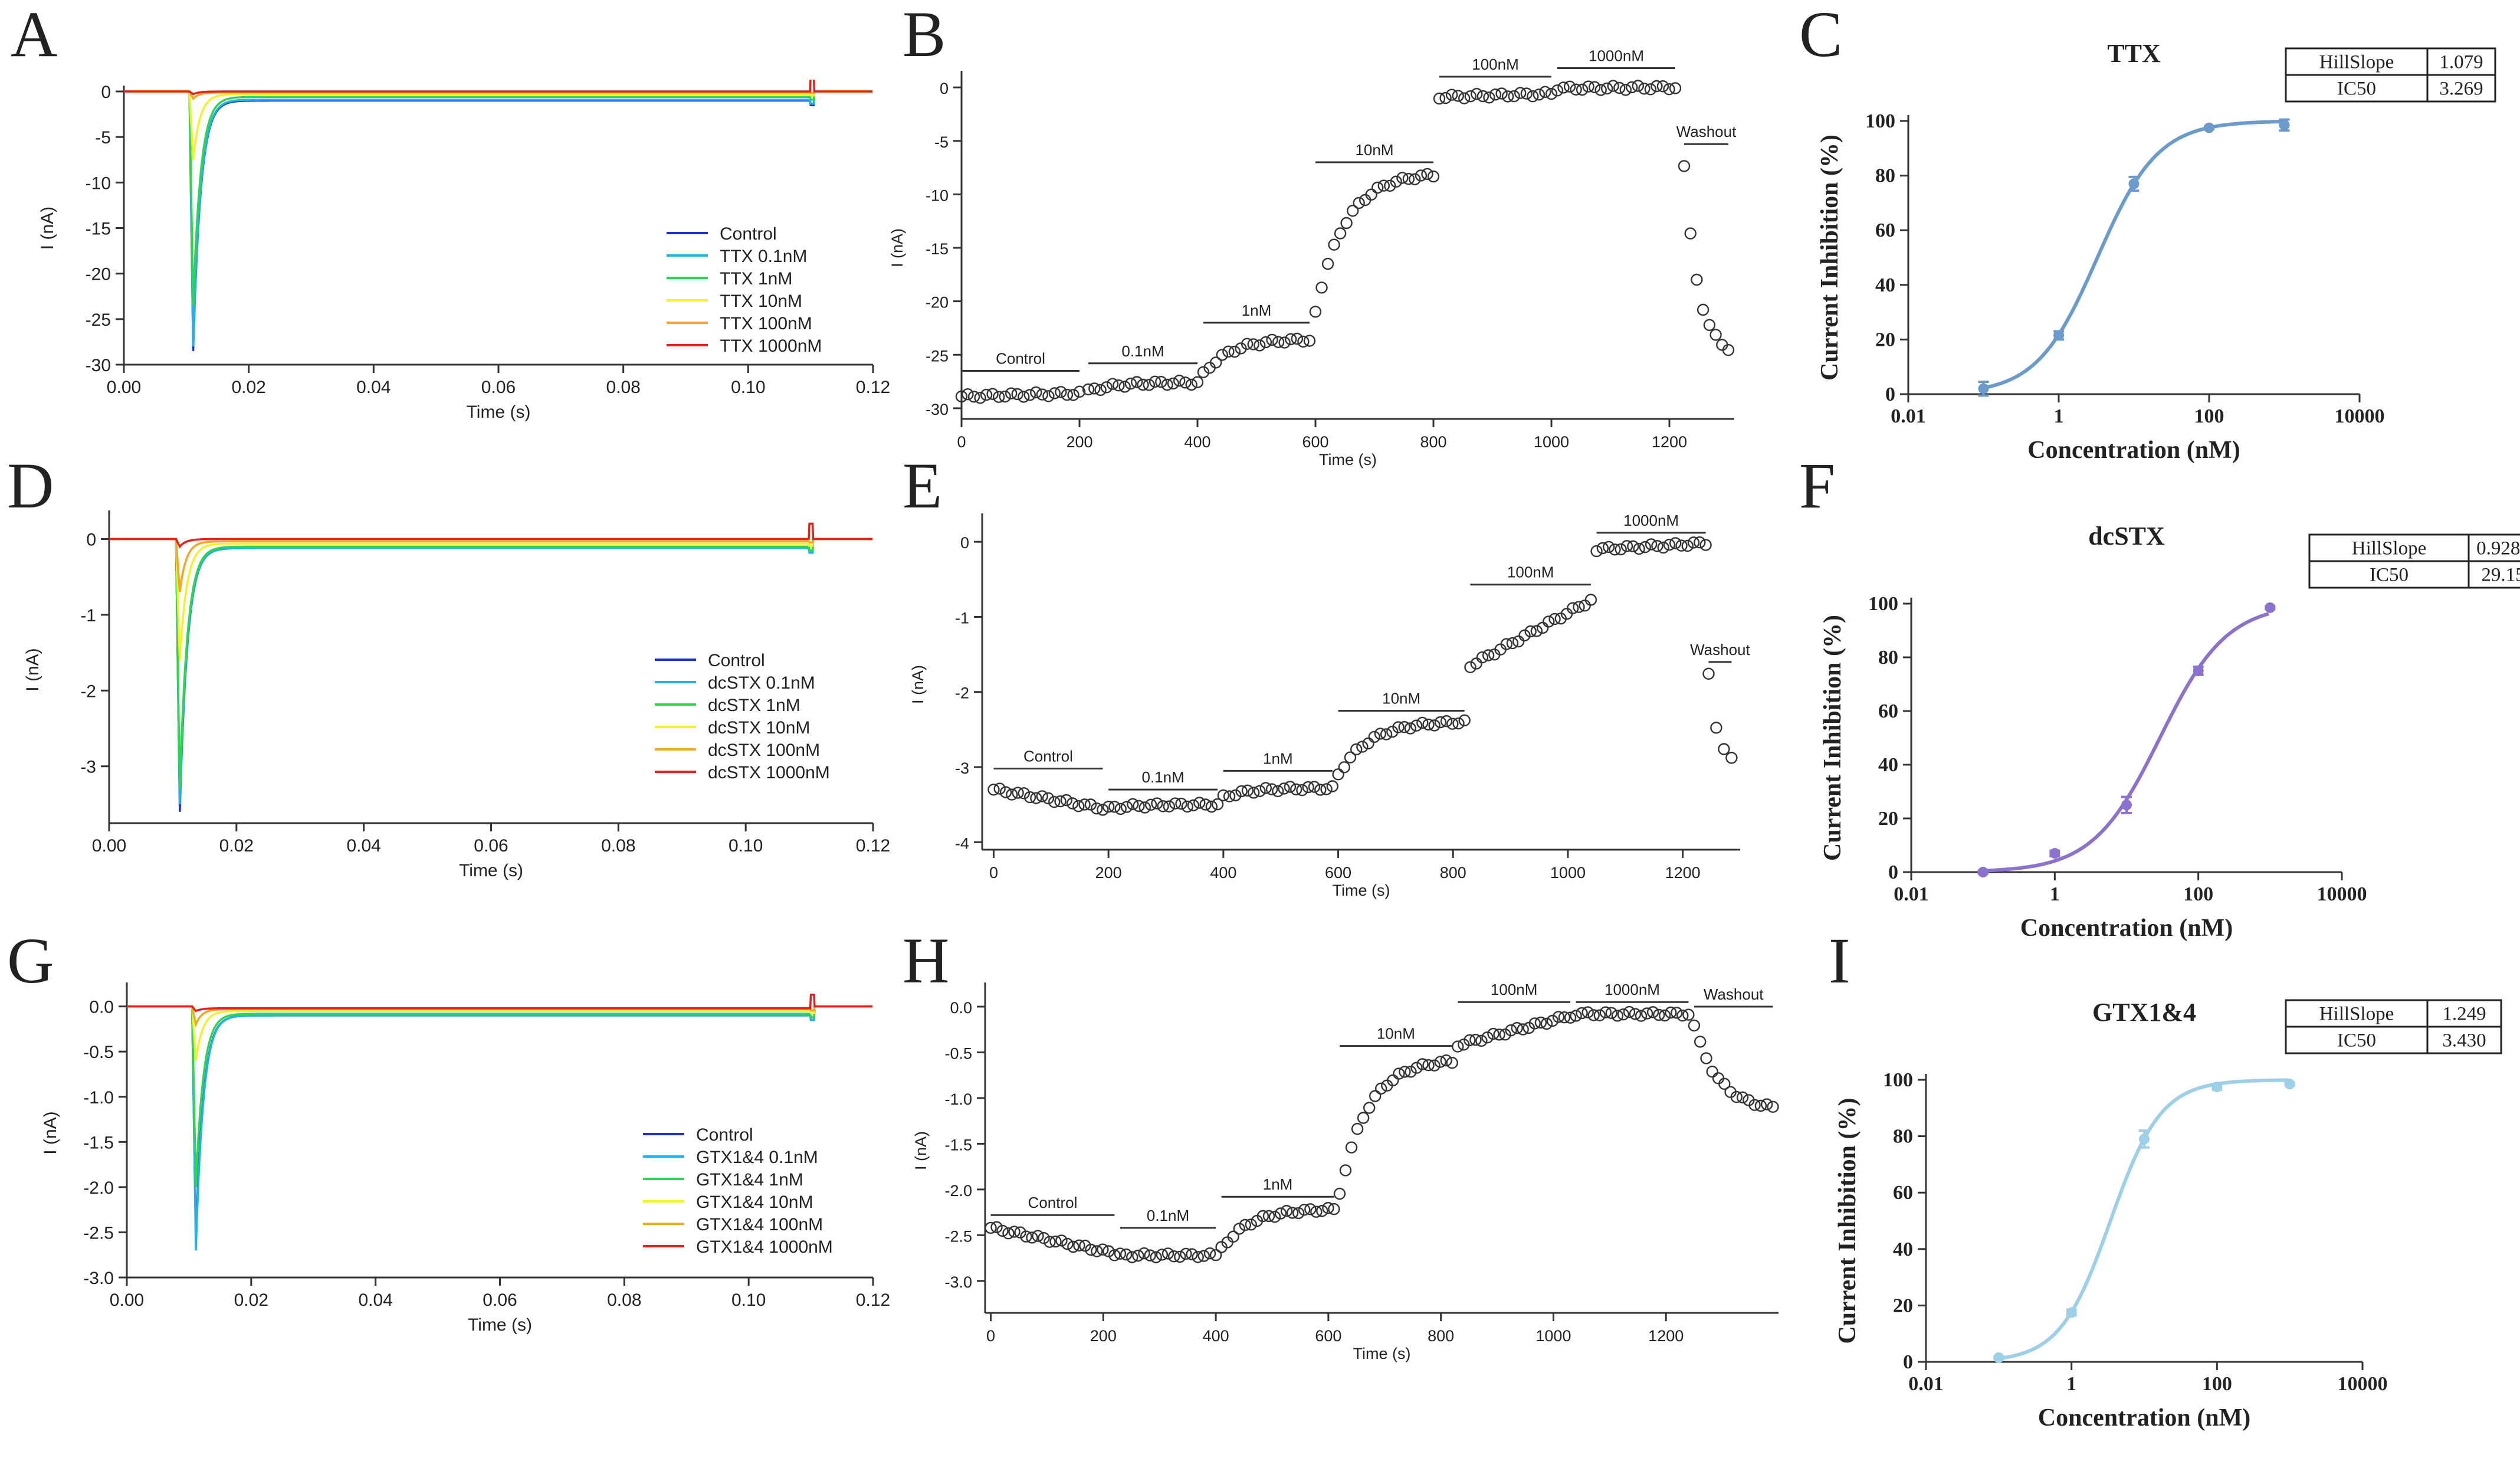 The height and width of the screenshot is (1461, 2520). I want to click on x-tick-label: 800, so click(1433, 442).